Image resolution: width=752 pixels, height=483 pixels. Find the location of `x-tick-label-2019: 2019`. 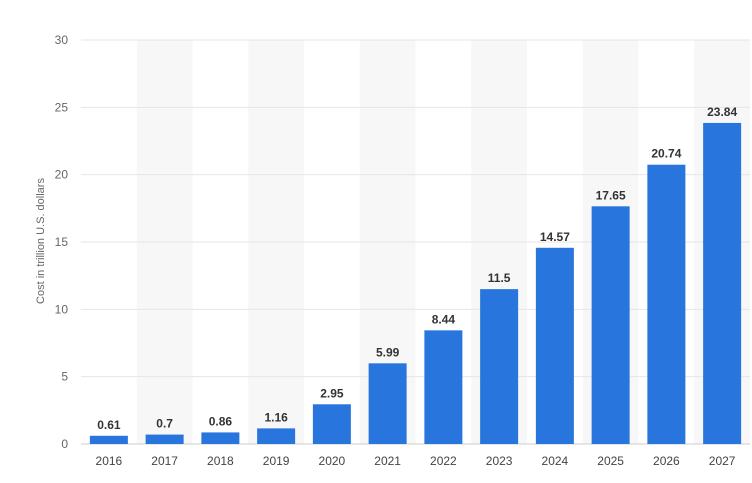

x-tick-label-2019: 2019 is located at coordinates (276, 461).